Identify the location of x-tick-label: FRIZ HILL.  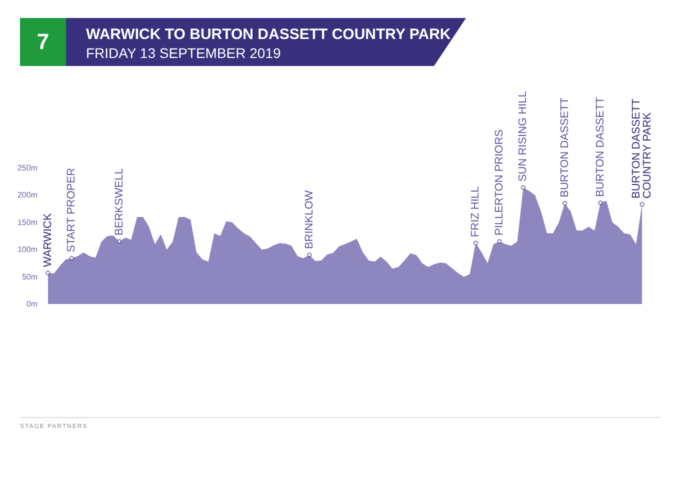
(476, 212).